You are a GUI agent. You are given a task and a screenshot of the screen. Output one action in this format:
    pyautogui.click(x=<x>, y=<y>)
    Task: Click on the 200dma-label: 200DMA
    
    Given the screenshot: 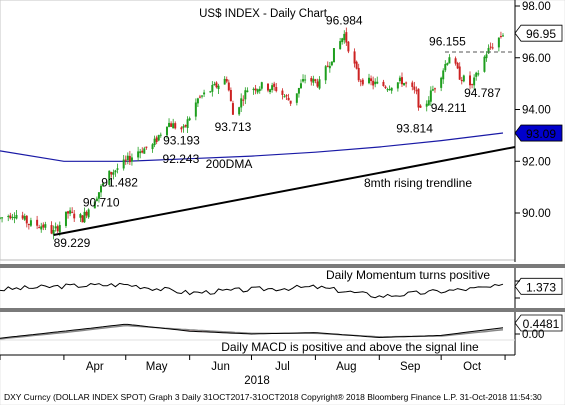 What is the action you would take?
    pyautogui.click(x=229, y=164)
    